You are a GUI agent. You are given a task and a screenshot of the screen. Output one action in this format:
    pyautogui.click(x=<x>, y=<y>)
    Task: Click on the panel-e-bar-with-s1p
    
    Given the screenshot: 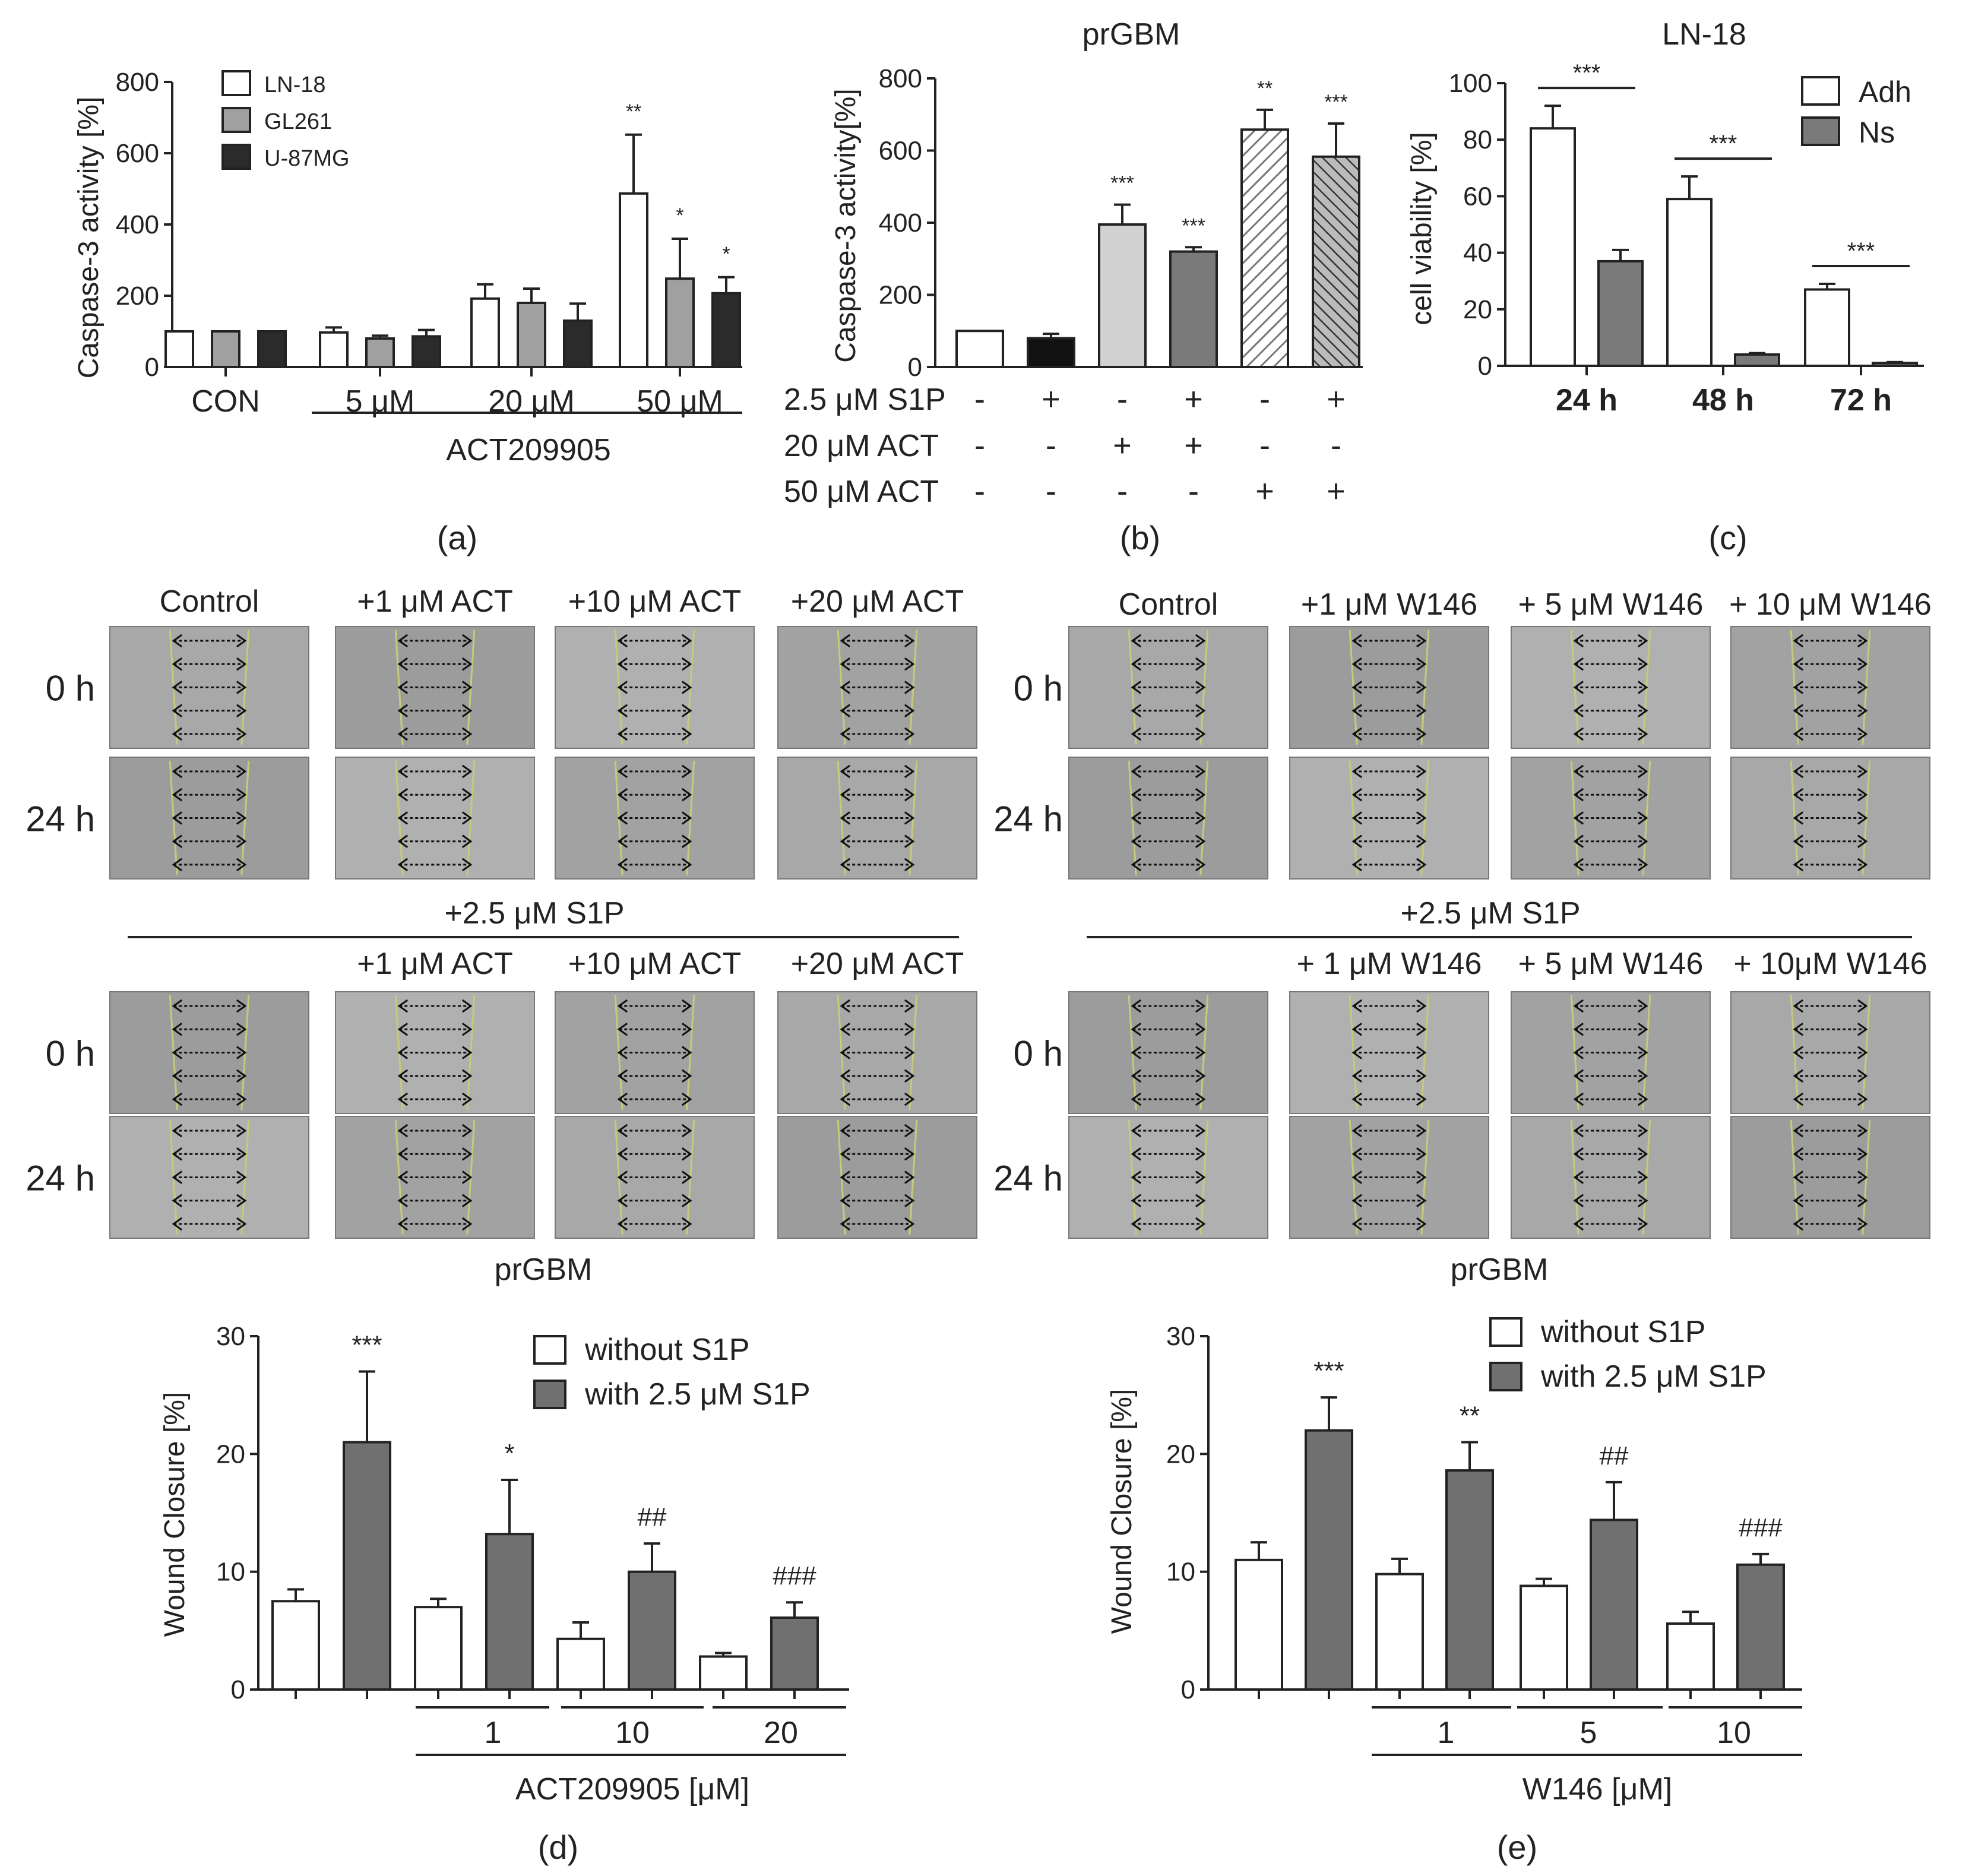 What is the action you would take?
    pyautogui.click(x=1760, y=1627)
    